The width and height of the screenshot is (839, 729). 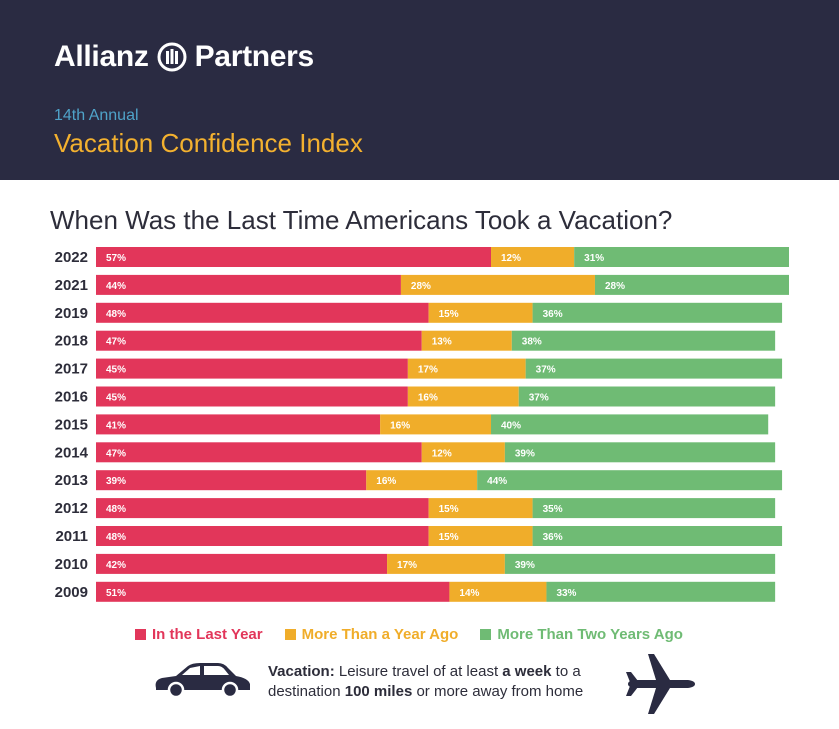 What do you see at coordinates (290, 634) in the screenshot?
I see `legend-swatch-more-than-year` at bounding box center [290, 634].